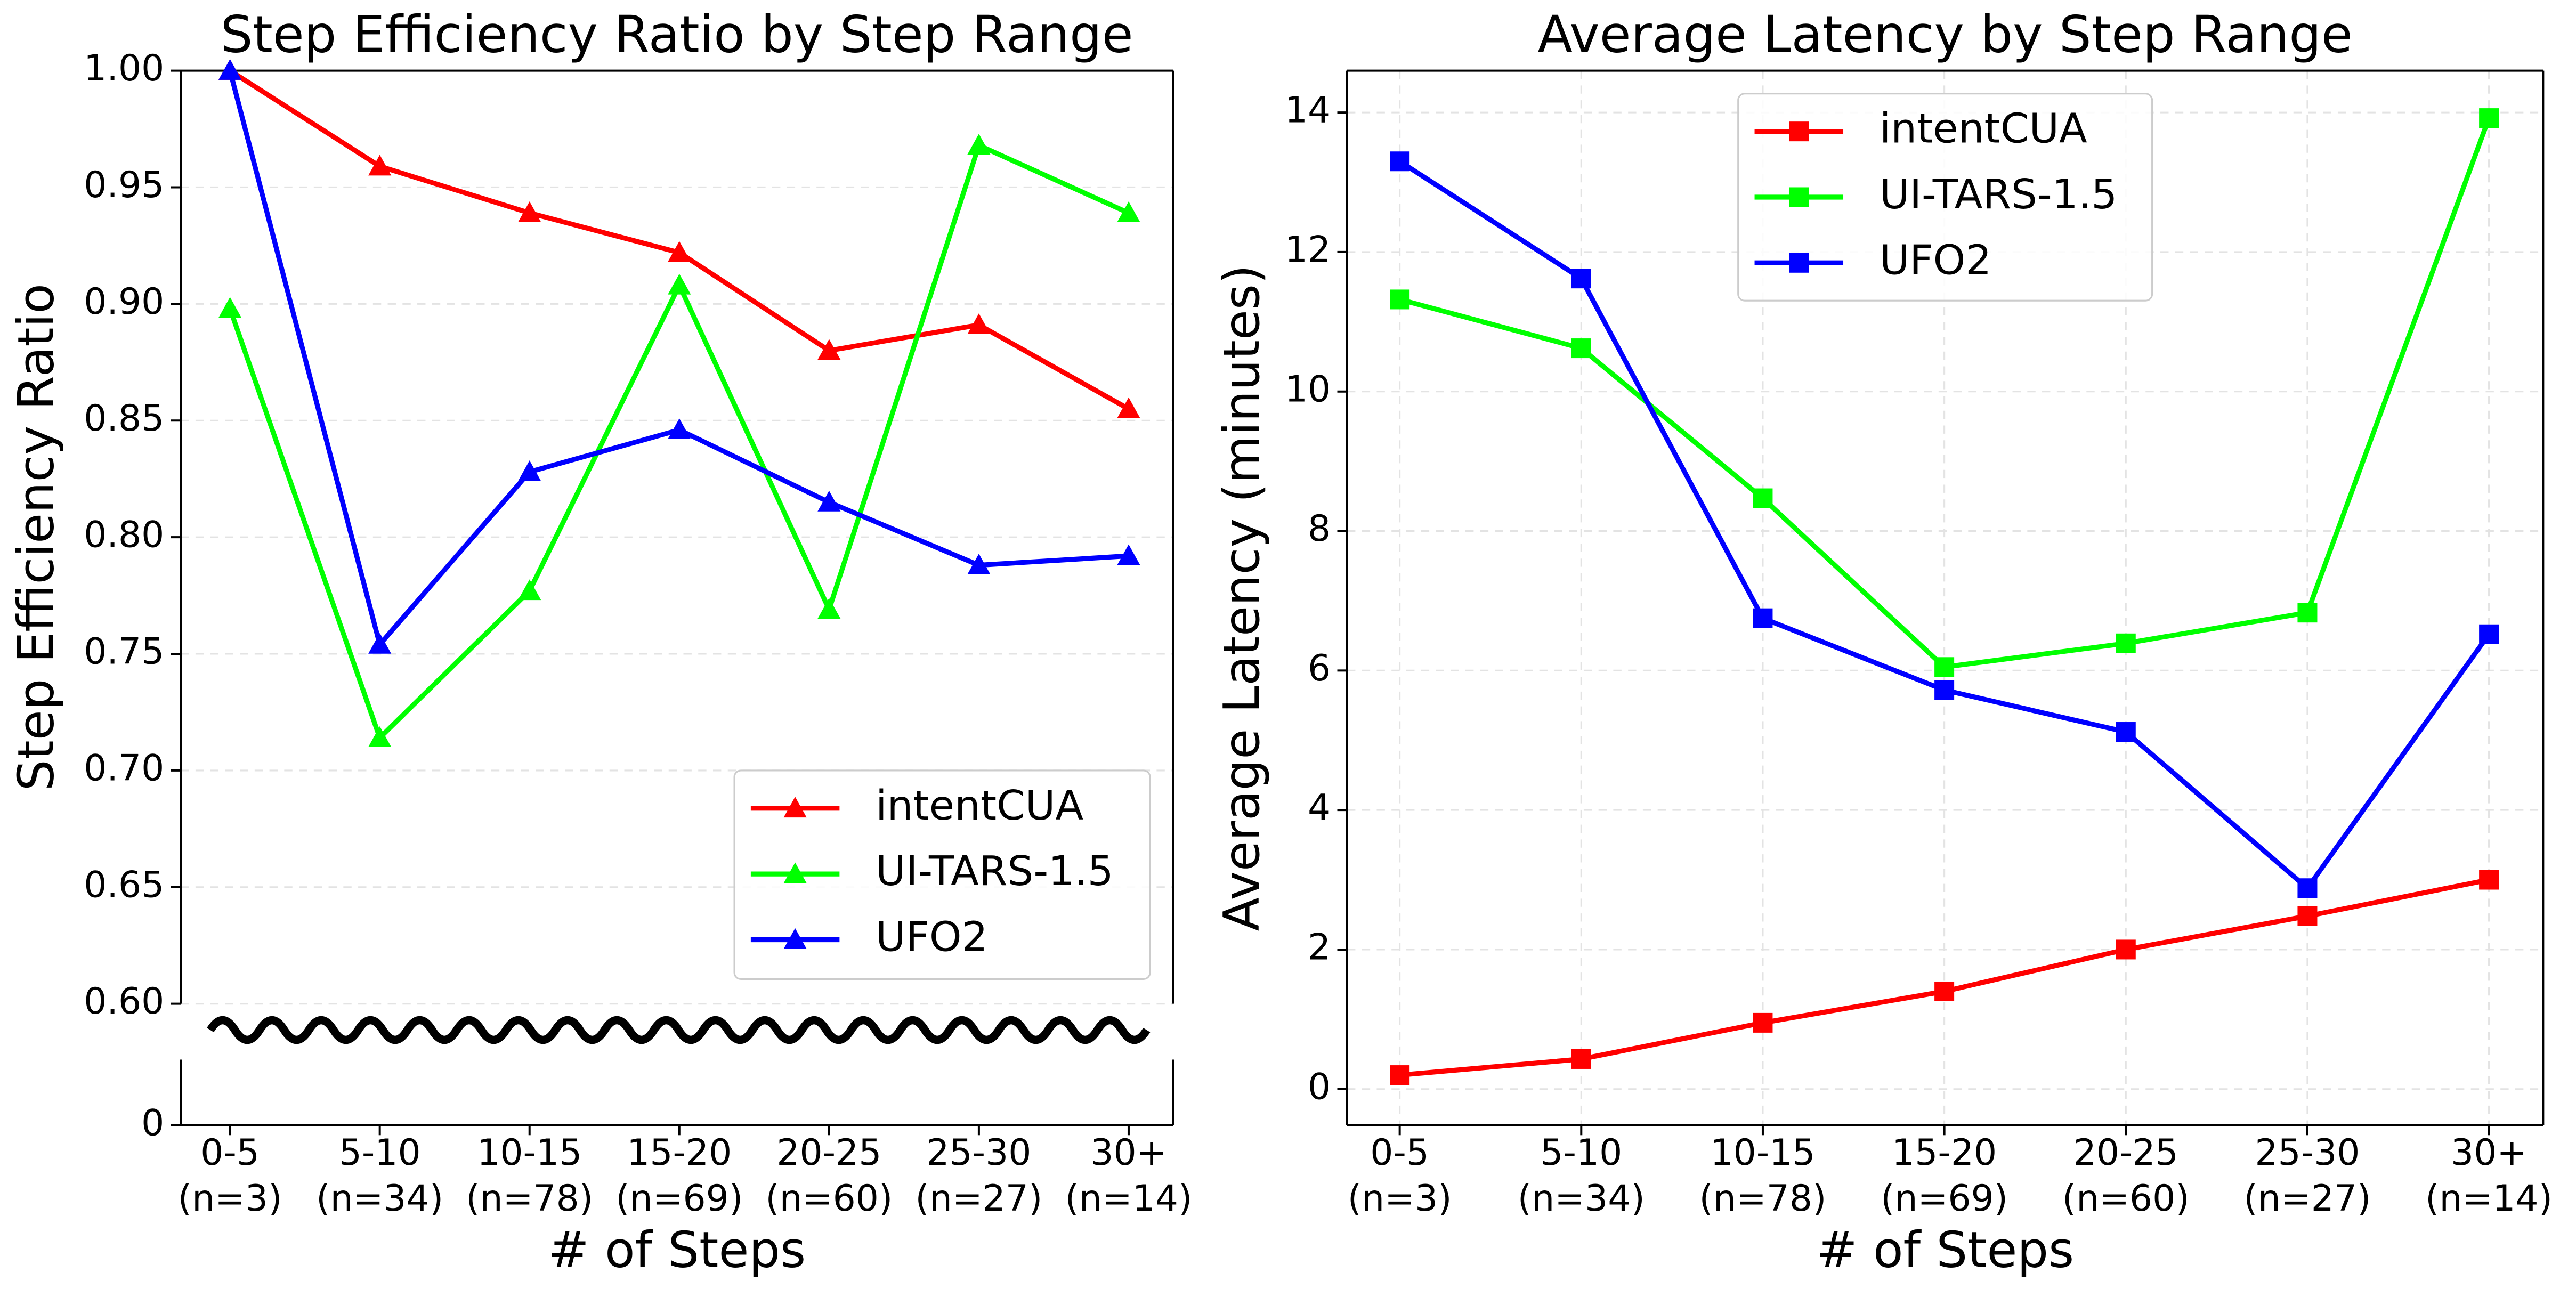 The image size is (2576, 1297). What do you see at coordinates (1308, 389) in the screenshot?
I see `y-tick-label: 10` at bounding box center [1308, 389].